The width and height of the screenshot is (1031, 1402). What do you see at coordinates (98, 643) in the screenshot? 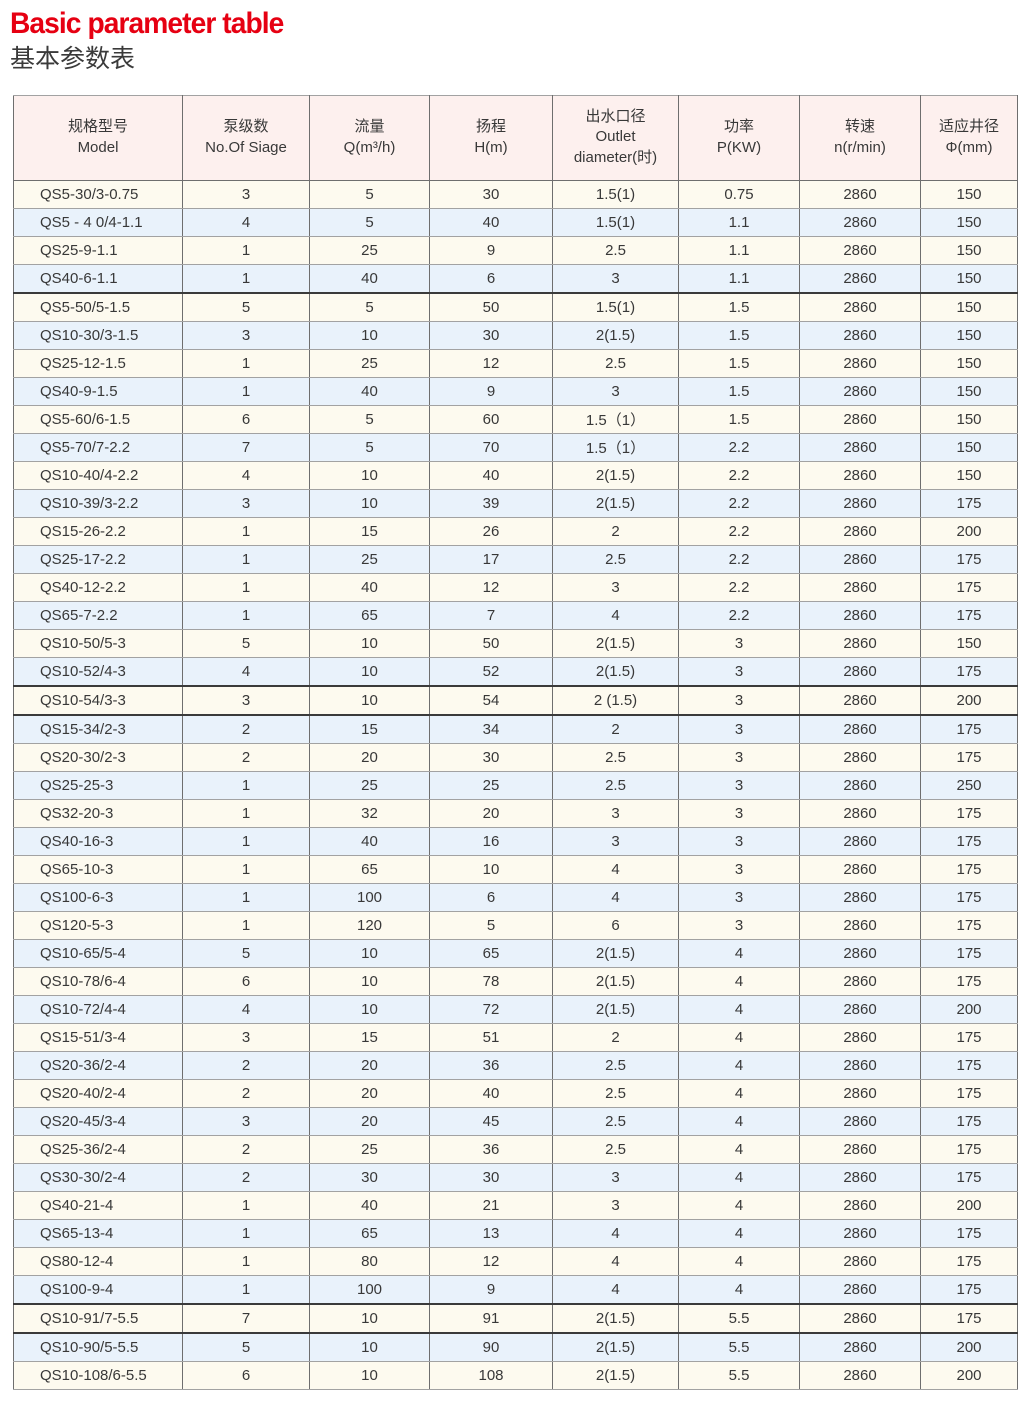
I see `cell-model: QS10-50/5-3` at bounding box center [98, 643].